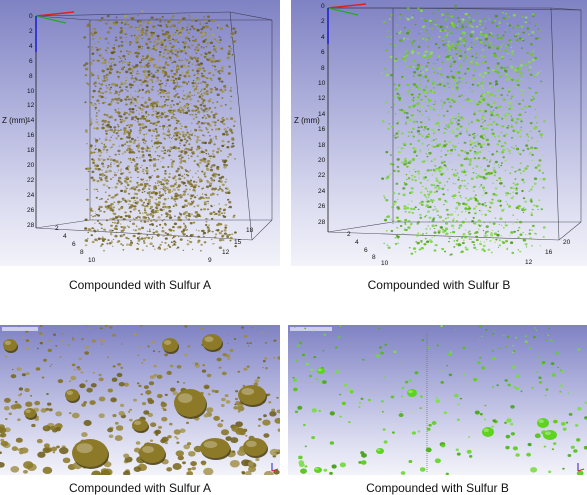  I want to click on caption-sulfur-b-top: Compounded with Sulfur B, so click(439, 285).